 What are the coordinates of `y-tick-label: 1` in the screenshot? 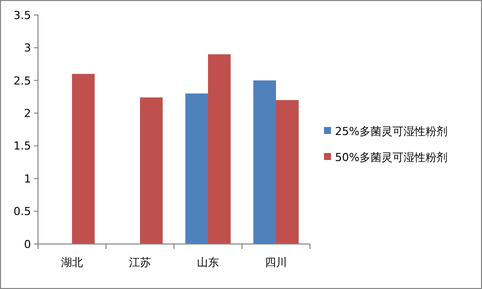 It's located at (27, 179).